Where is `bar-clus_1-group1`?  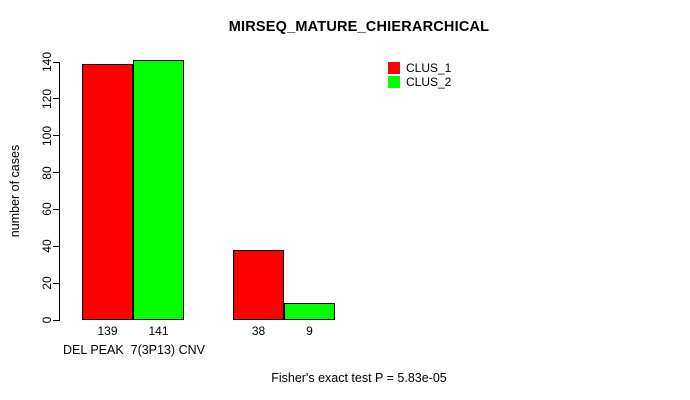
bar-clus_1-group1 is located at coordinates (107, 191).